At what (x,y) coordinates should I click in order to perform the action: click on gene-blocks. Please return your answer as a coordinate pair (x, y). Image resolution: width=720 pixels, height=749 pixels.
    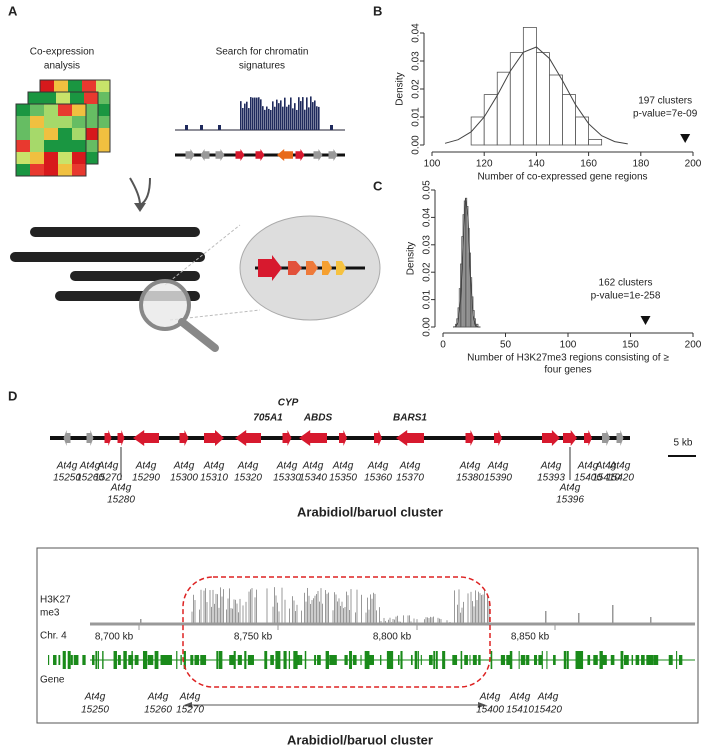
    Looking at the image, I should click on (365, 660).